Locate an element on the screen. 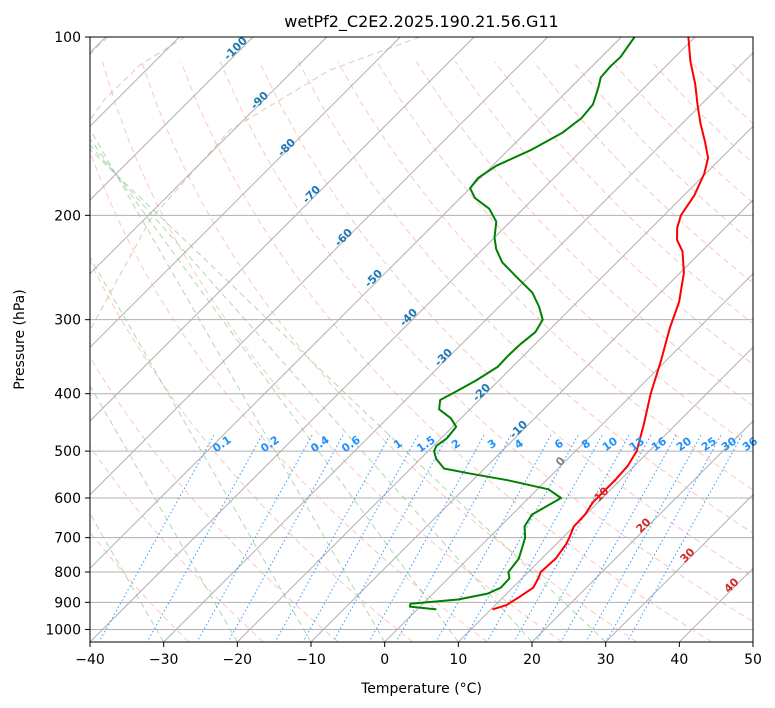 The height and width of the screenshot is (708, 775). x-tick-label--30: −30 is located at coordinates (164, 660).